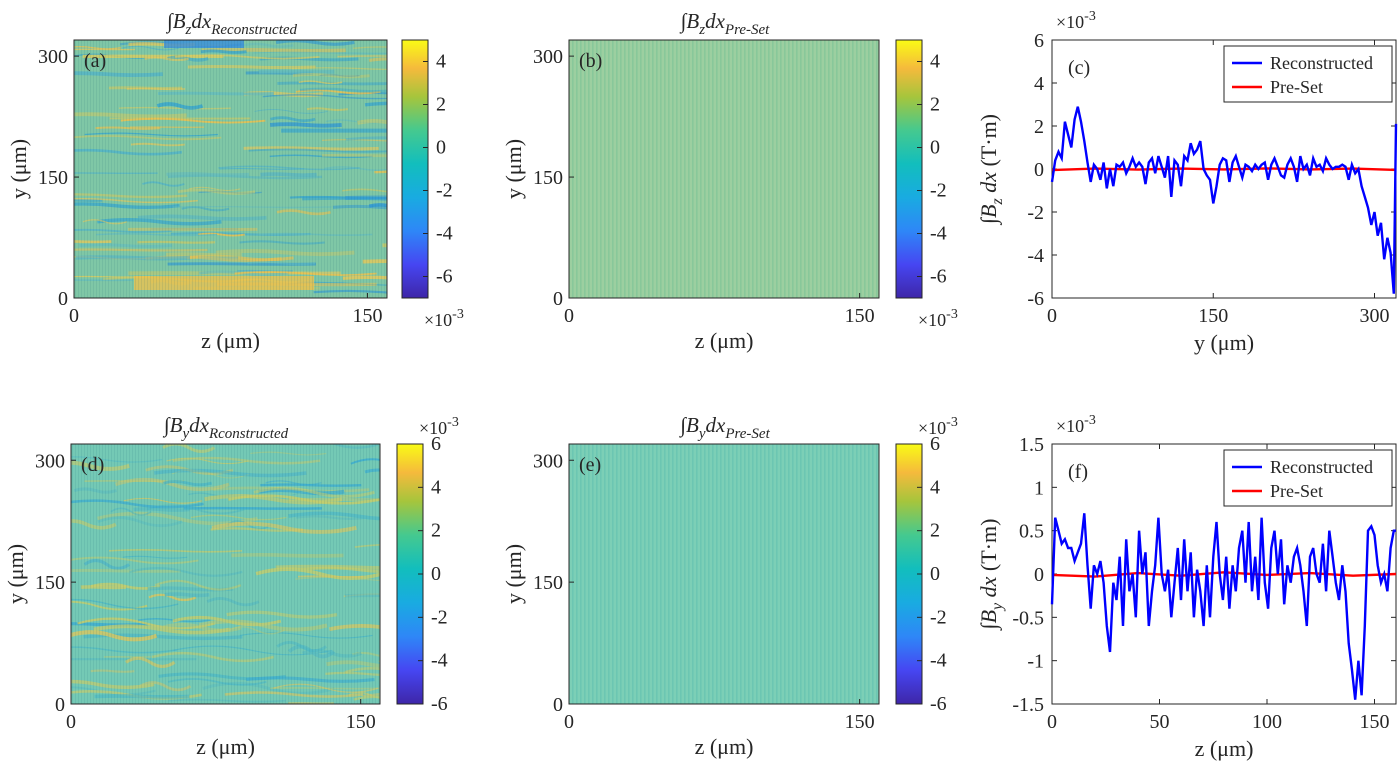  What do you see at coordinates (436, 444) in the screenshot?
I see `colorbar-tick-label: 6` at bounding box center [436, 444].